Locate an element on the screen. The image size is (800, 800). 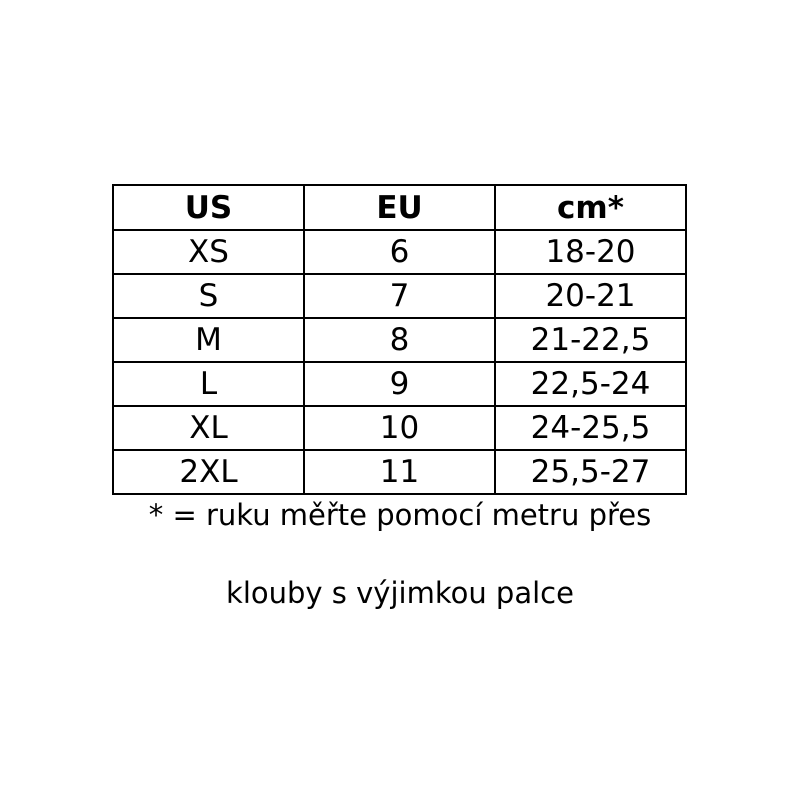
table-row: XS 6 18-20 is located at coordinates (399, 252).